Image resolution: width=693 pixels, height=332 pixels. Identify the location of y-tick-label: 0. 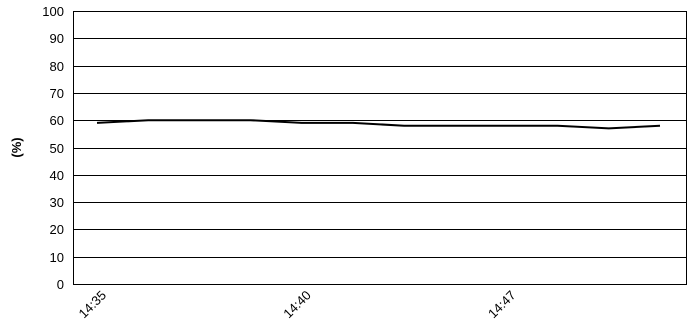
(60, 284).